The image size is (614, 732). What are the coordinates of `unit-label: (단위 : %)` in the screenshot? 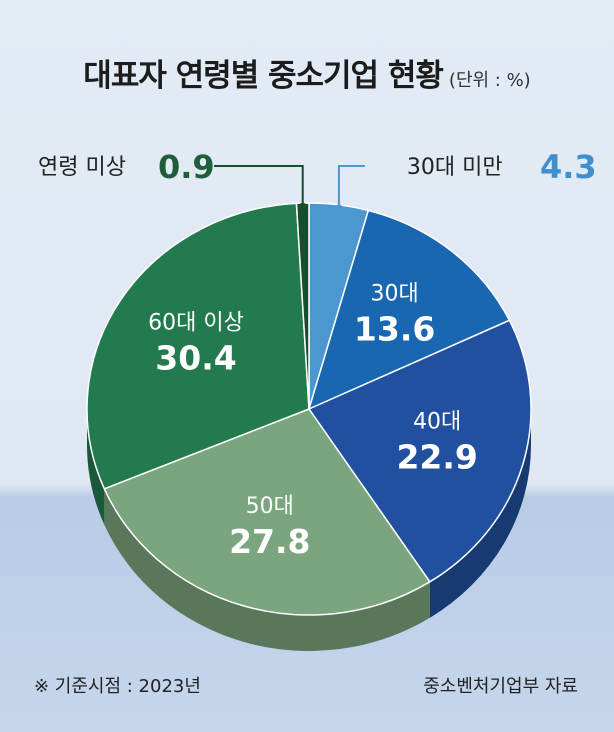 It's located at (489, 80).